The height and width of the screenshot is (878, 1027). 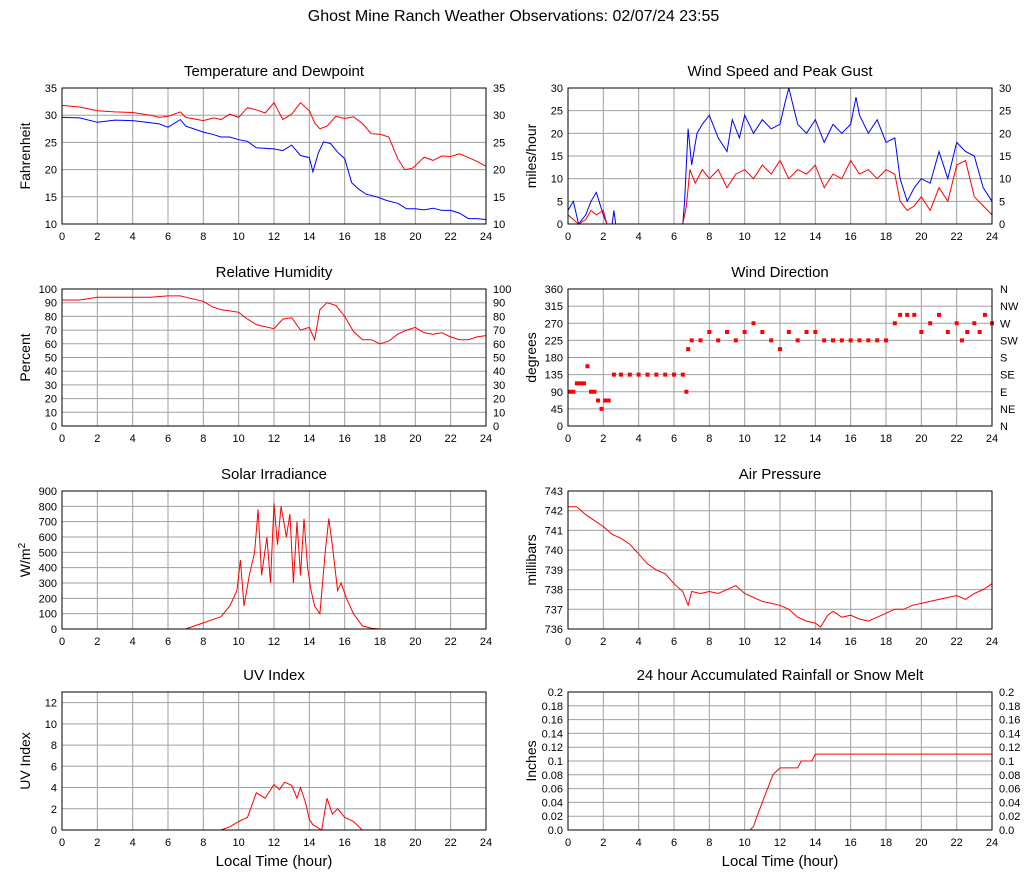 What do you see at coordinates (1009, 748) in the screenshot?
I see `y-tick-label-right: 0.12` at bounding box center [1009, 748].